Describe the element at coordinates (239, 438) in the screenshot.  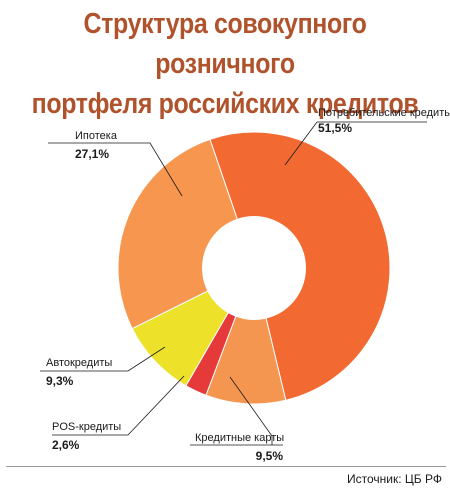
I see `slice-label: Кредитные карты` at that location.